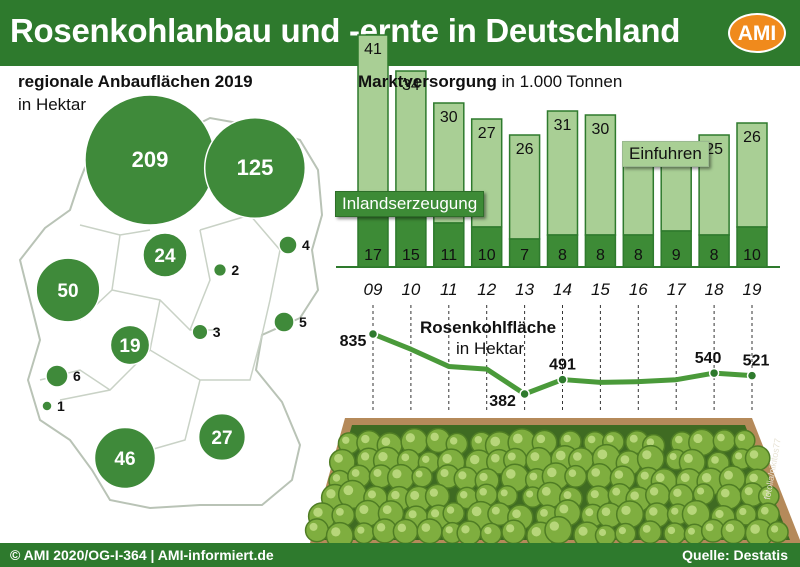 Image resolution: width=800 pixels, height=567 pixels. I want to click on sprouts-photo: fotolia/nikitos77, so click(552, 484).